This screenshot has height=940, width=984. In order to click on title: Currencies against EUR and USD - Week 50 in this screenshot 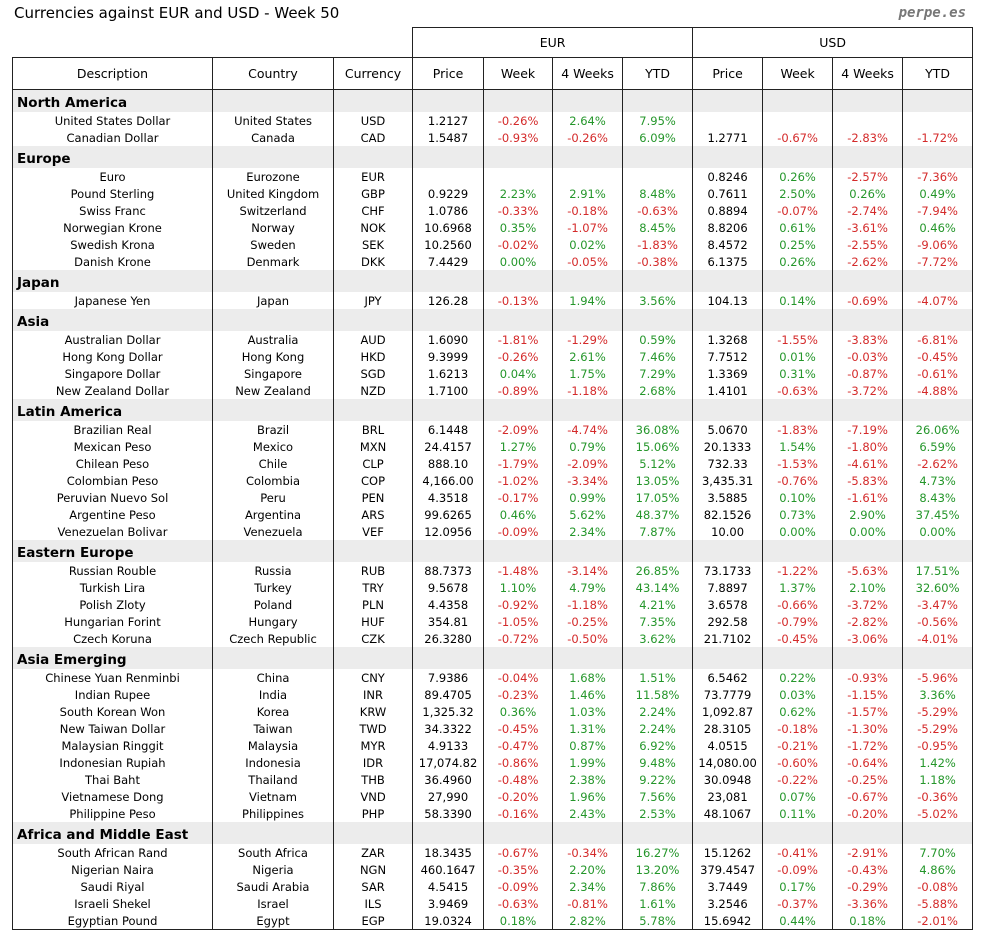, I will do `click(177, 13)`.